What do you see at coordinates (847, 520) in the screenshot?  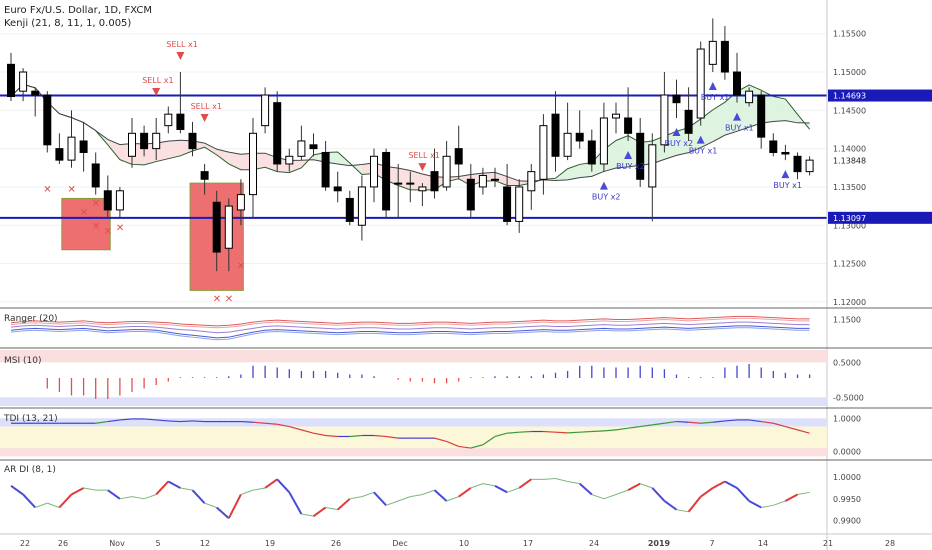 I see `ardi-tick-label: 0.9900` at bounding box center [847, 520].